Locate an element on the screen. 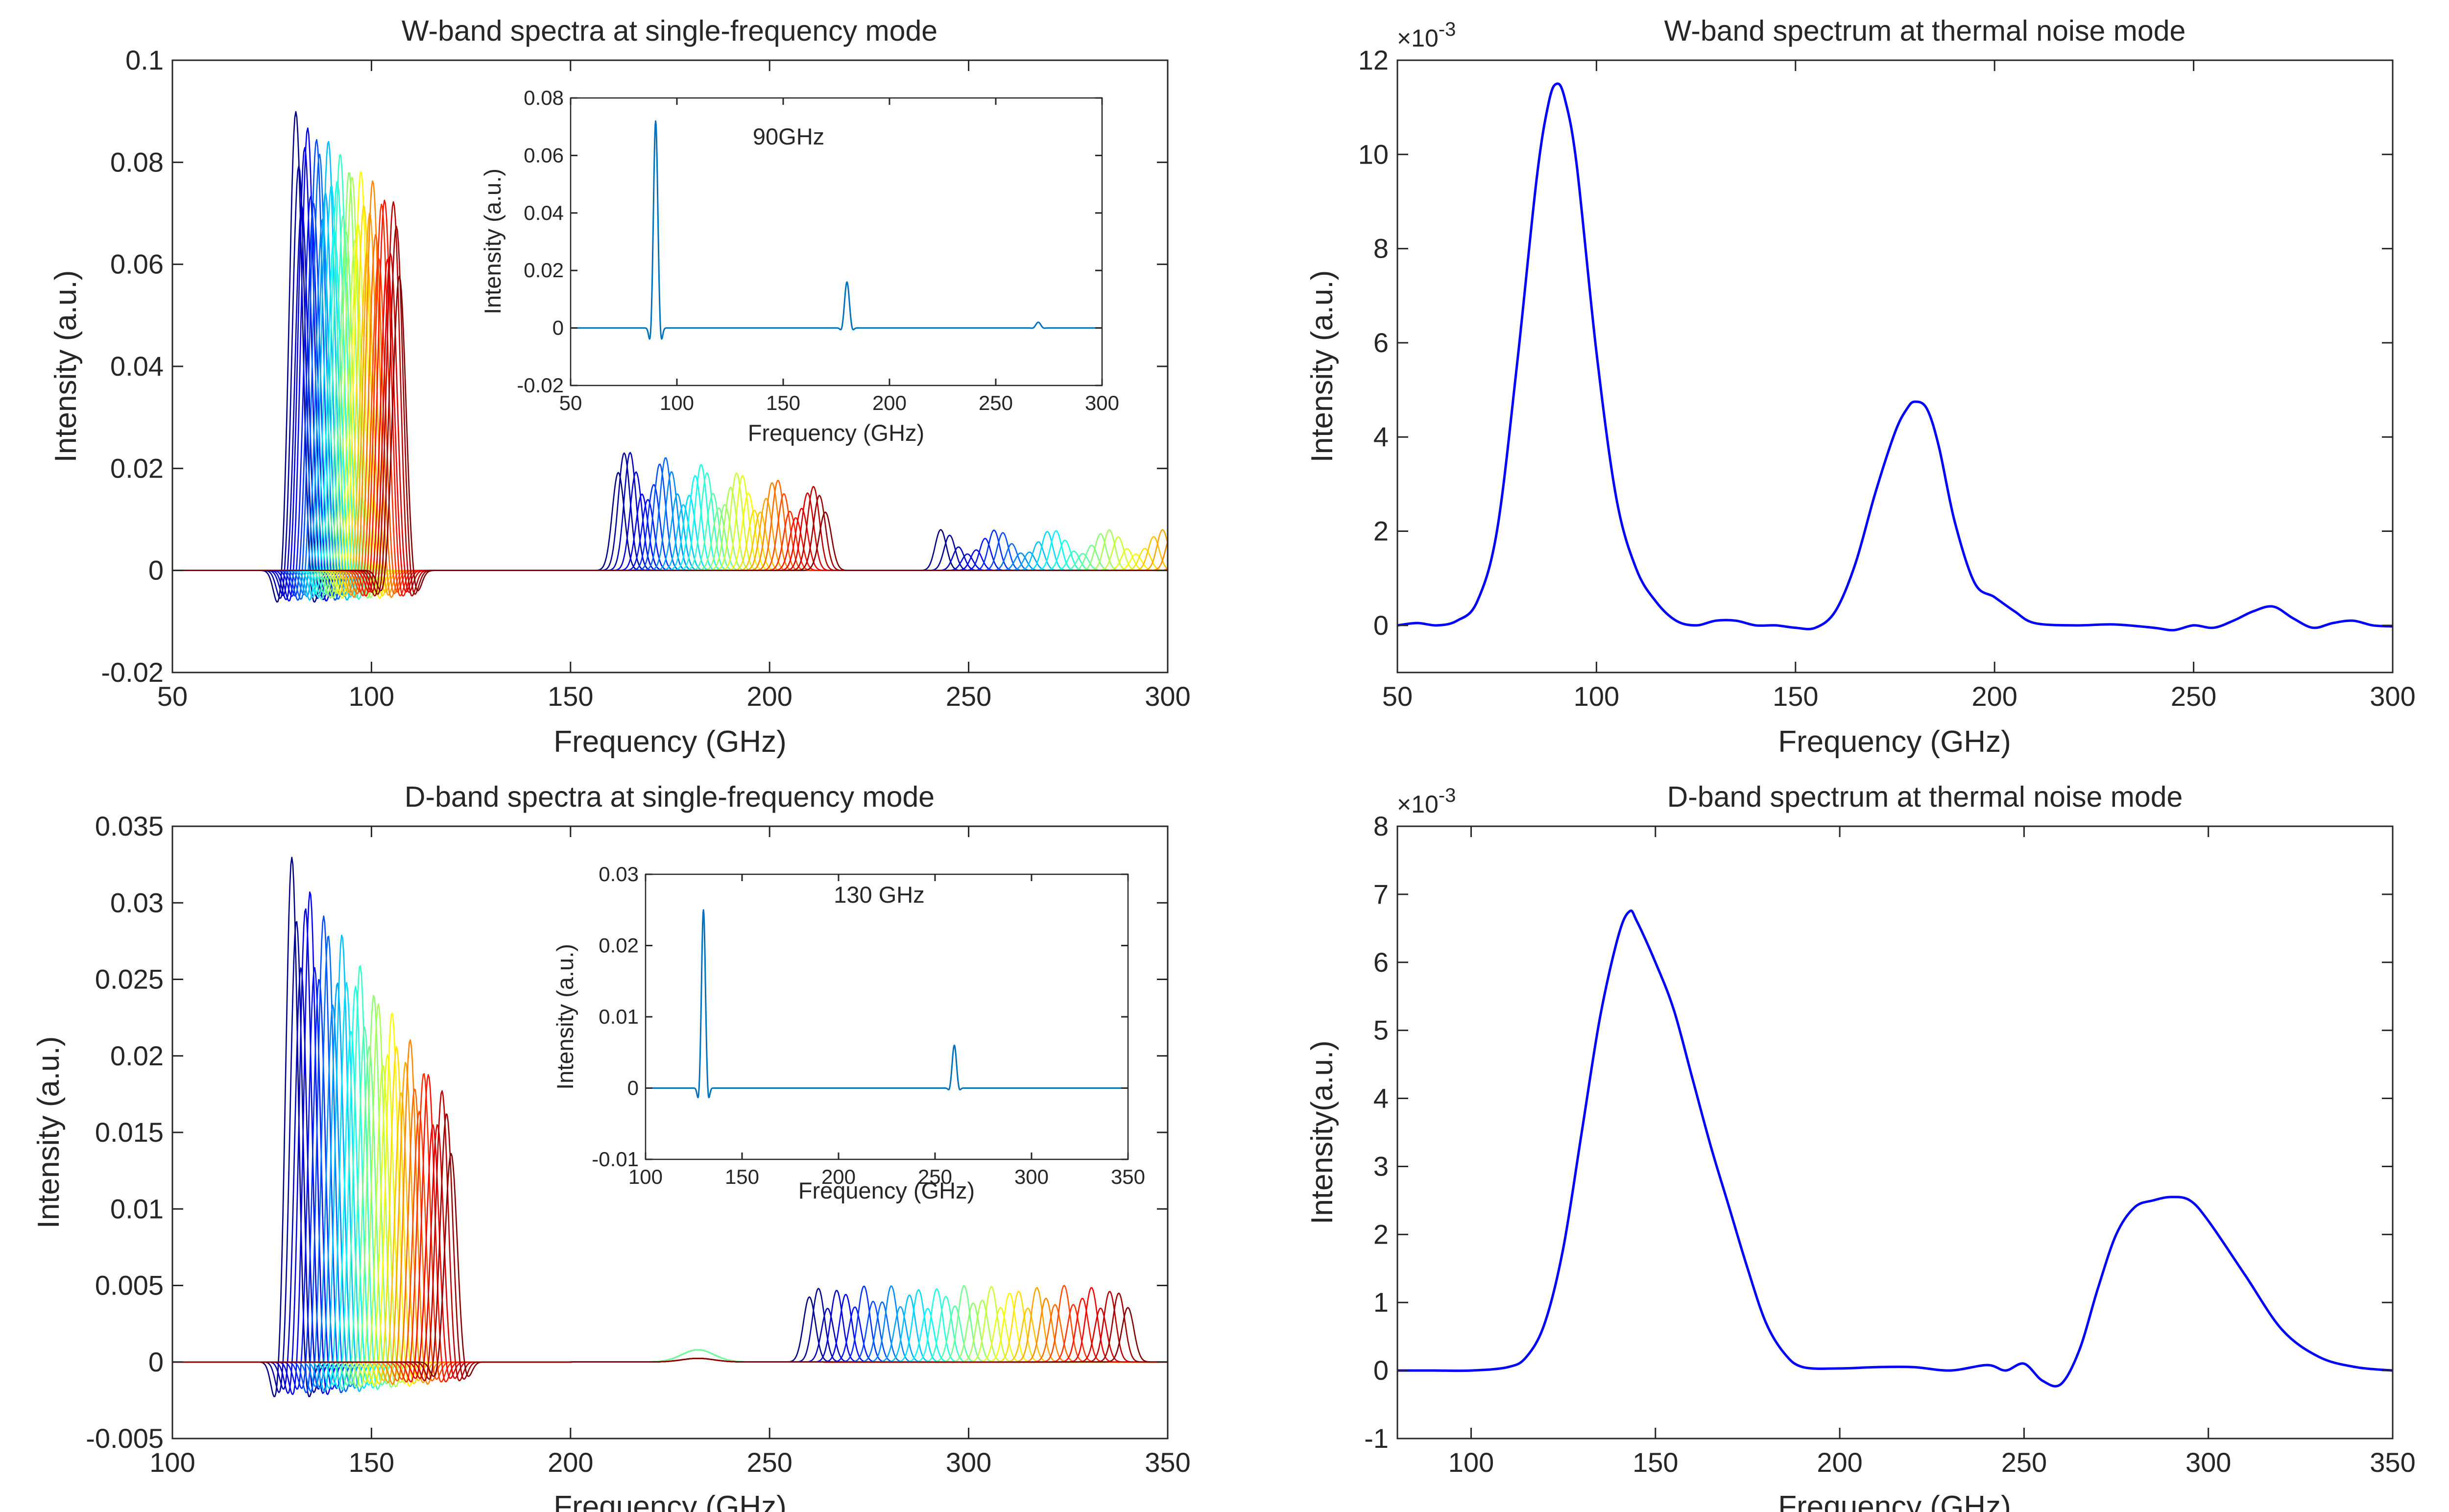 The width and height of the screenshot is (2449, 1512). d-thermal-ytick-label: 8 is located at coordinates (1381, 826).